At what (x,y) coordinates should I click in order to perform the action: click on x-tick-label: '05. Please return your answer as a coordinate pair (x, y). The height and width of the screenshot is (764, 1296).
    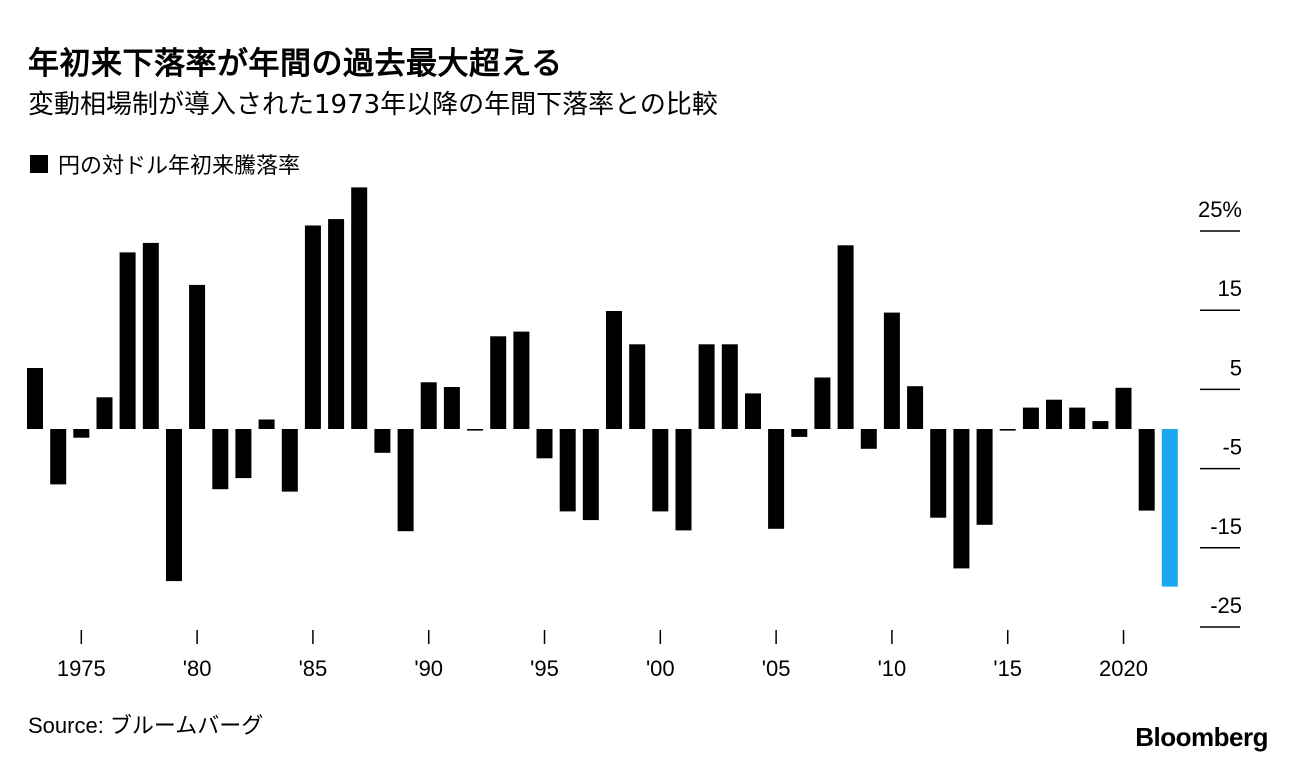
    Looking at the image, I should click on (776, 668).